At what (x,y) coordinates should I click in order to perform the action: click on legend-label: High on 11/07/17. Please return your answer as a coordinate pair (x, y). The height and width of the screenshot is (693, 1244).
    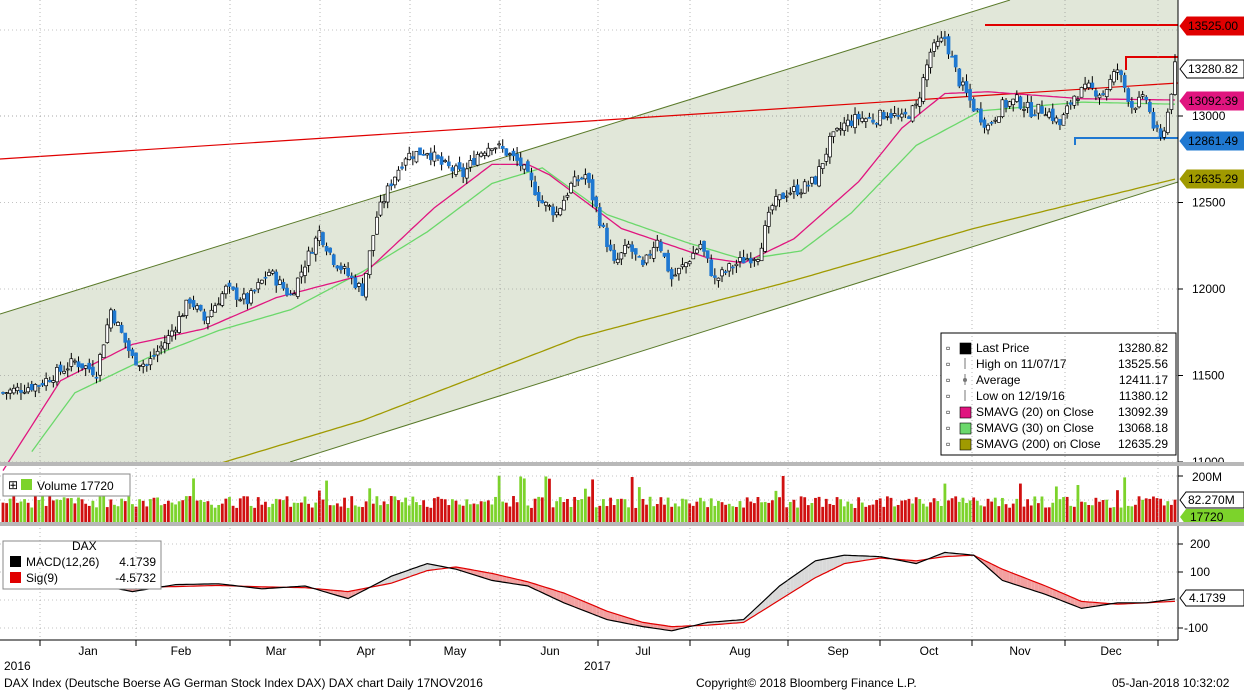
    Looking at the image, I should click on (1021, 364).